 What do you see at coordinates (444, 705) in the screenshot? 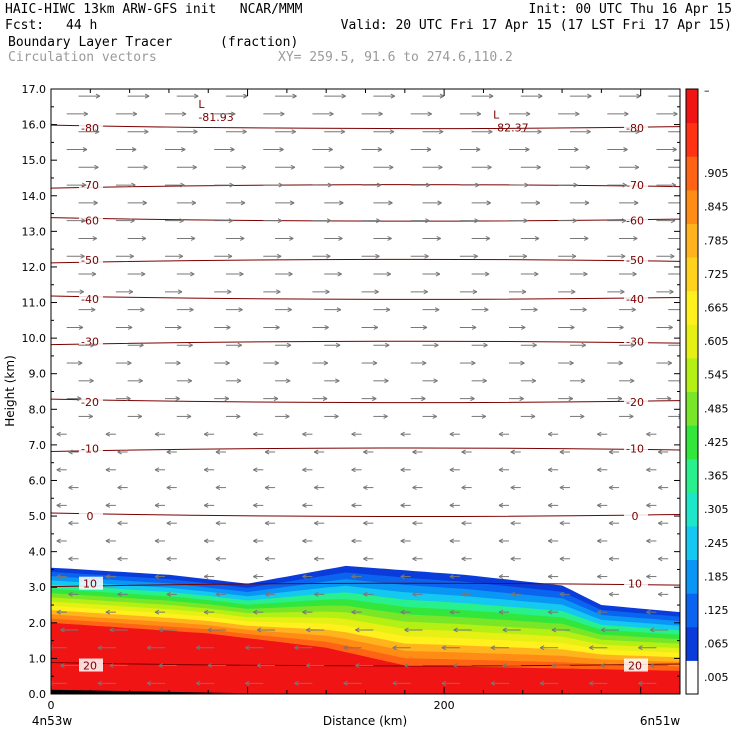
I see `x-tick-label: 200` at bounding box center [444, 705].